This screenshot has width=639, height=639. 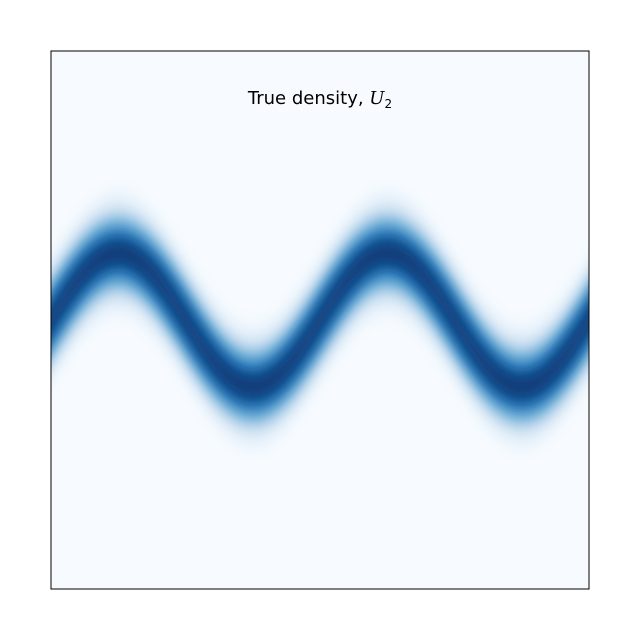 I want to click on chart-title: True density, U2, so click(x=319, y=99).